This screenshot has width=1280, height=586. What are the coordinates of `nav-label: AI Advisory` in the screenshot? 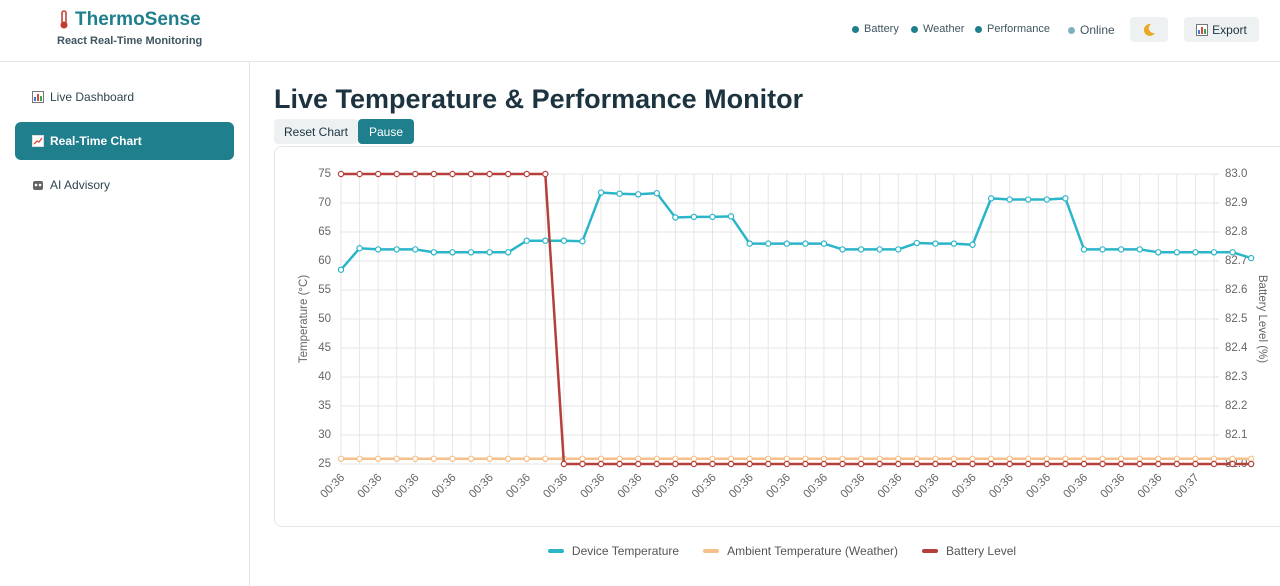 It's located at (80, 185).